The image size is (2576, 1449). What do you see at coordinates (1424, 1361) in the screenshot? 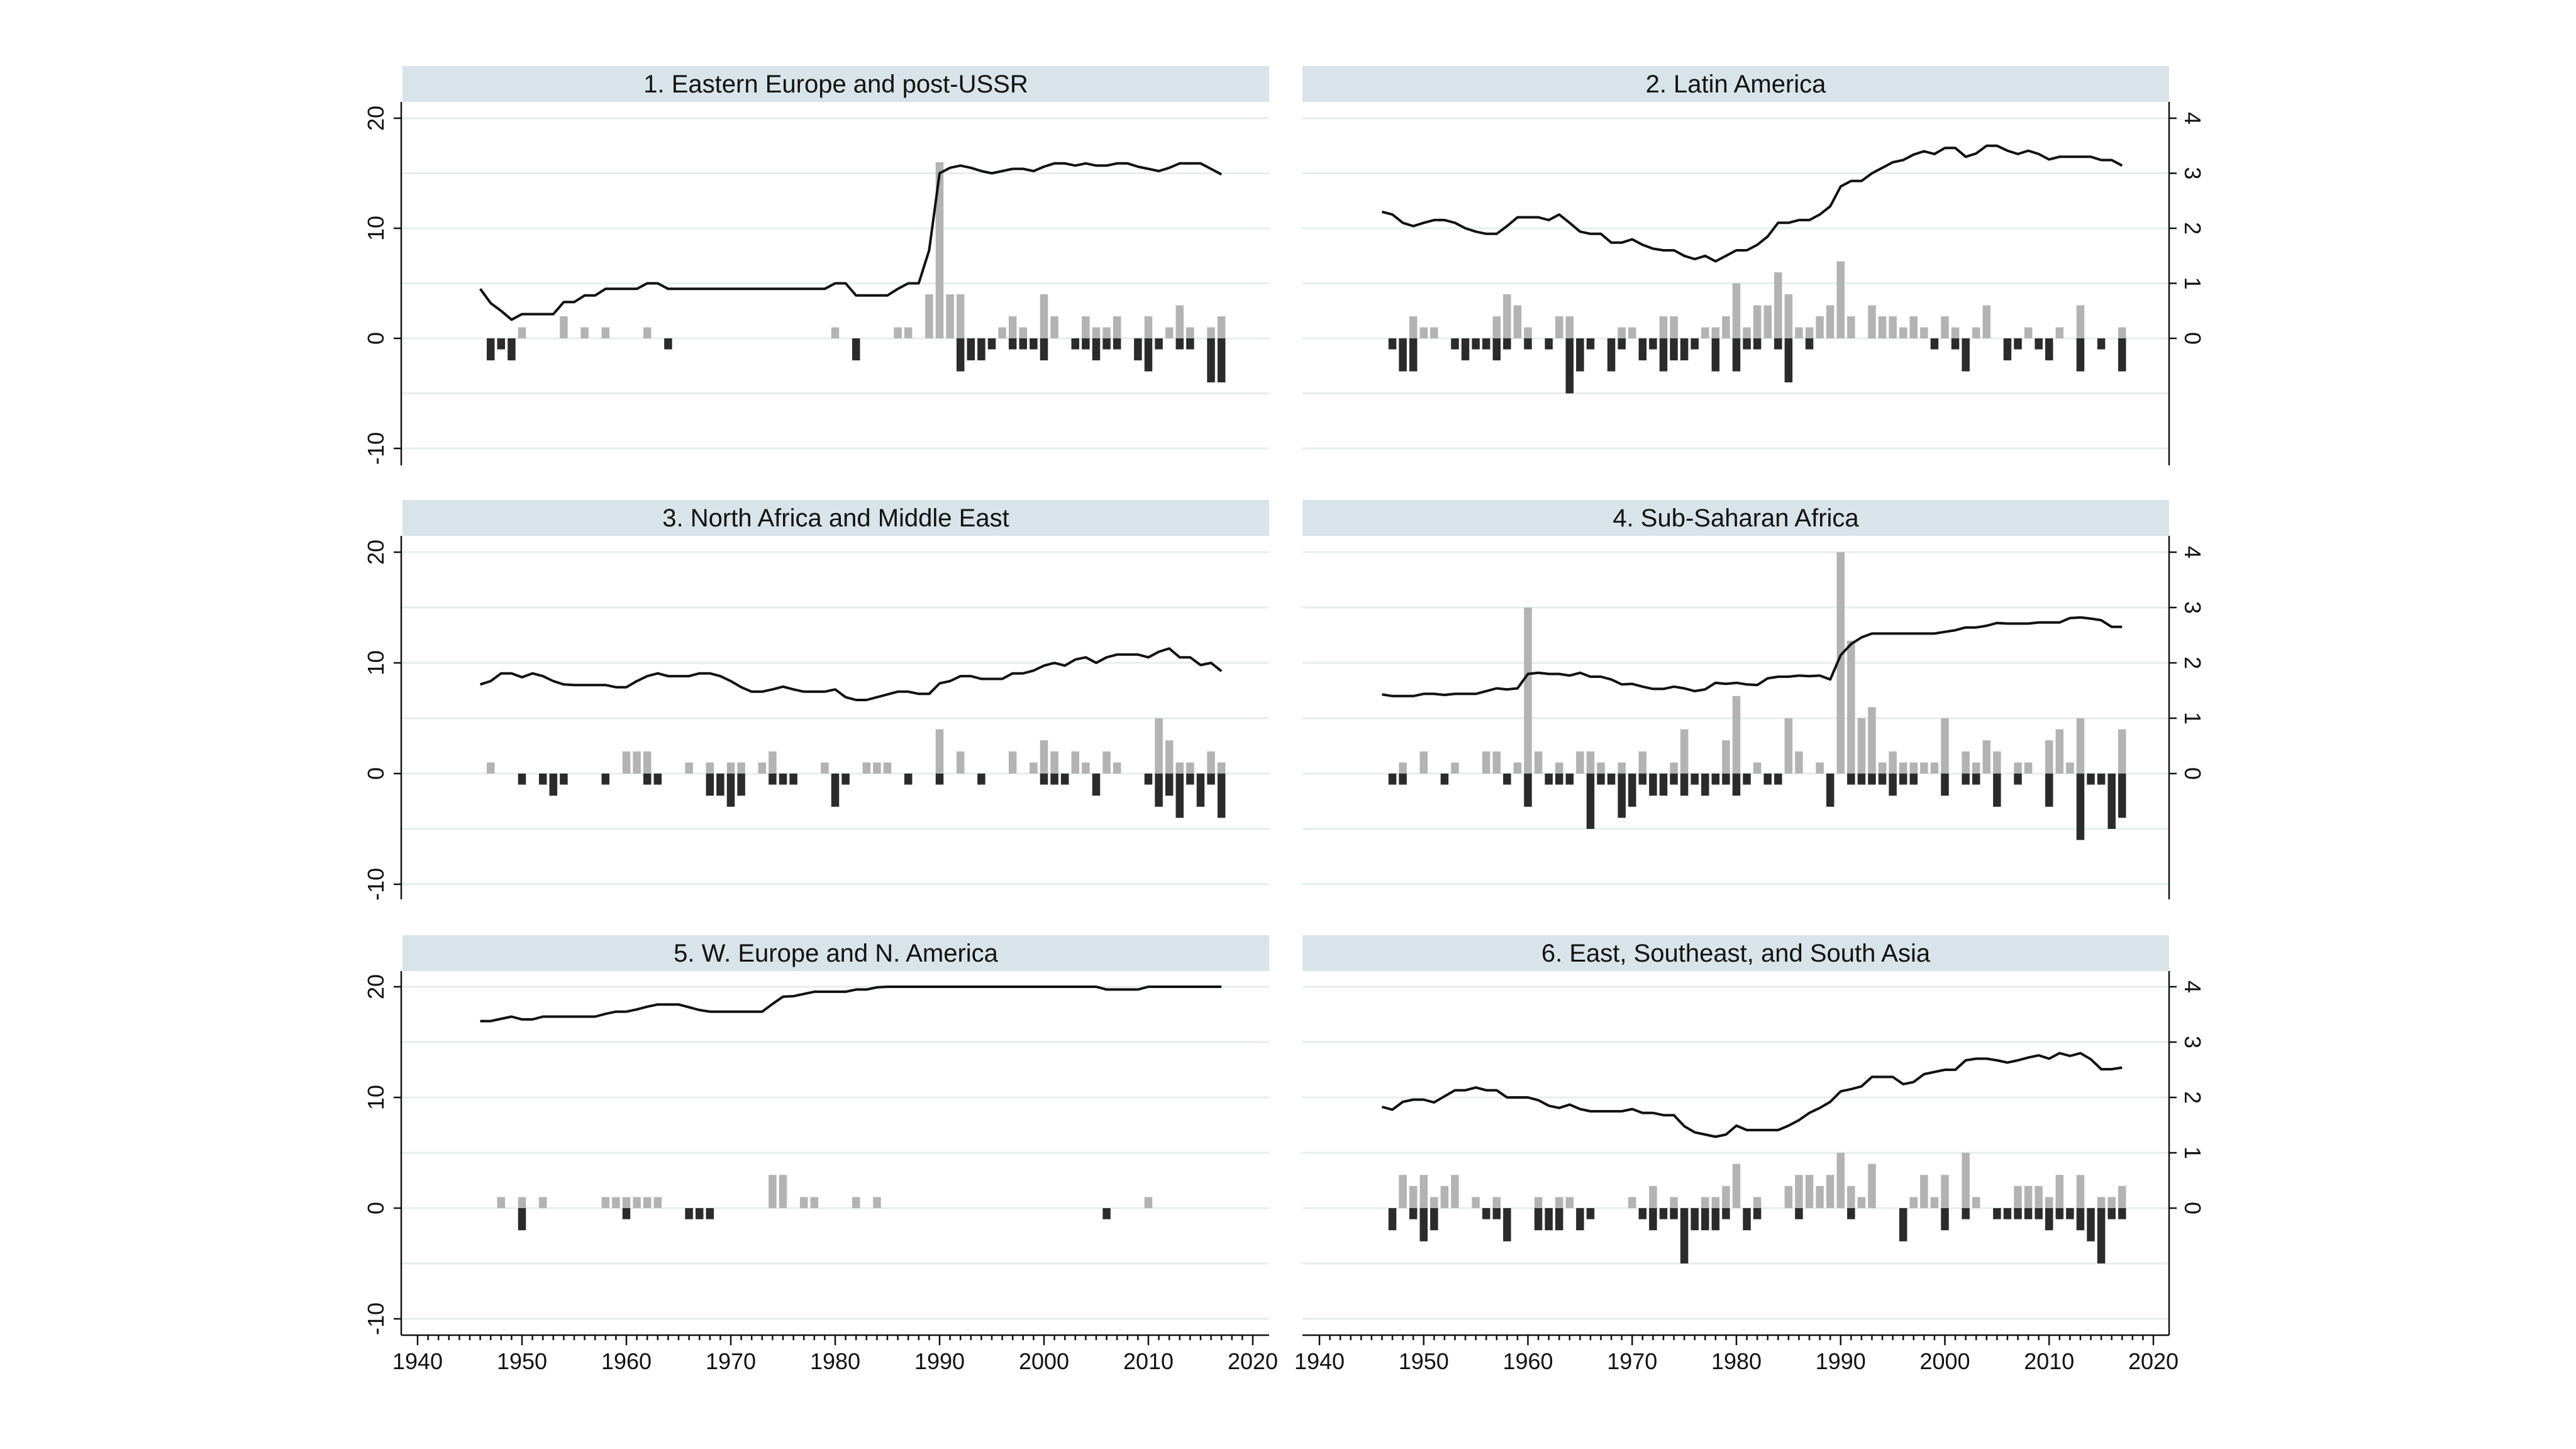
I see `x-tick-label: 1950` at bounding box center [1424, 1361].